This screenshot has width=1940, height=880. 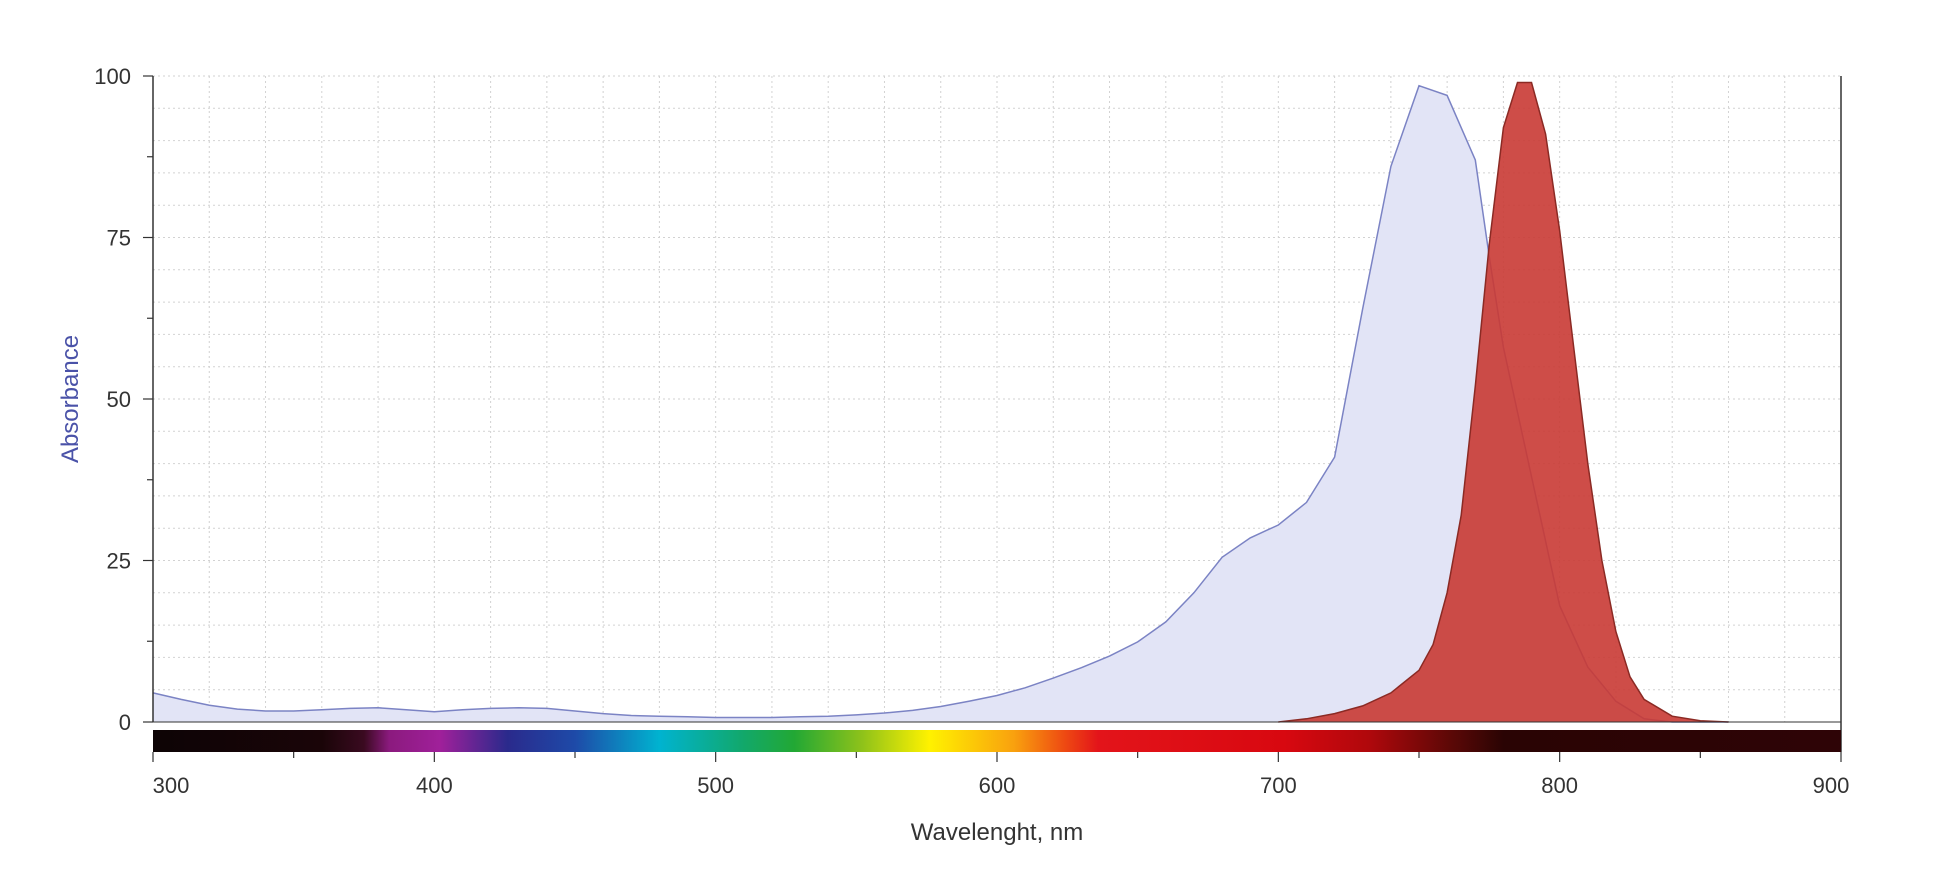 What do you see at coordinates (997, 741) in the screenshot?
I see `color-spectrum-bar` at bounding box center [997, 741].